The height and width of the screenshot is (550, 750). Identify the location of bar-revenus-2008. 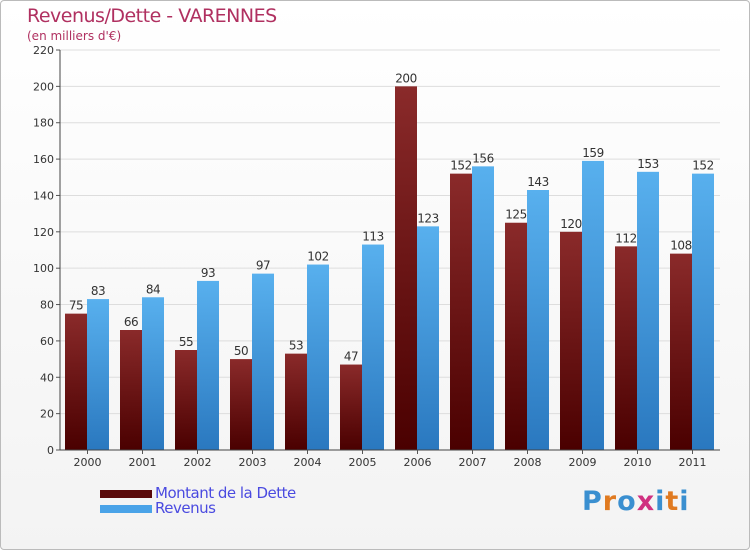
(538, 320).